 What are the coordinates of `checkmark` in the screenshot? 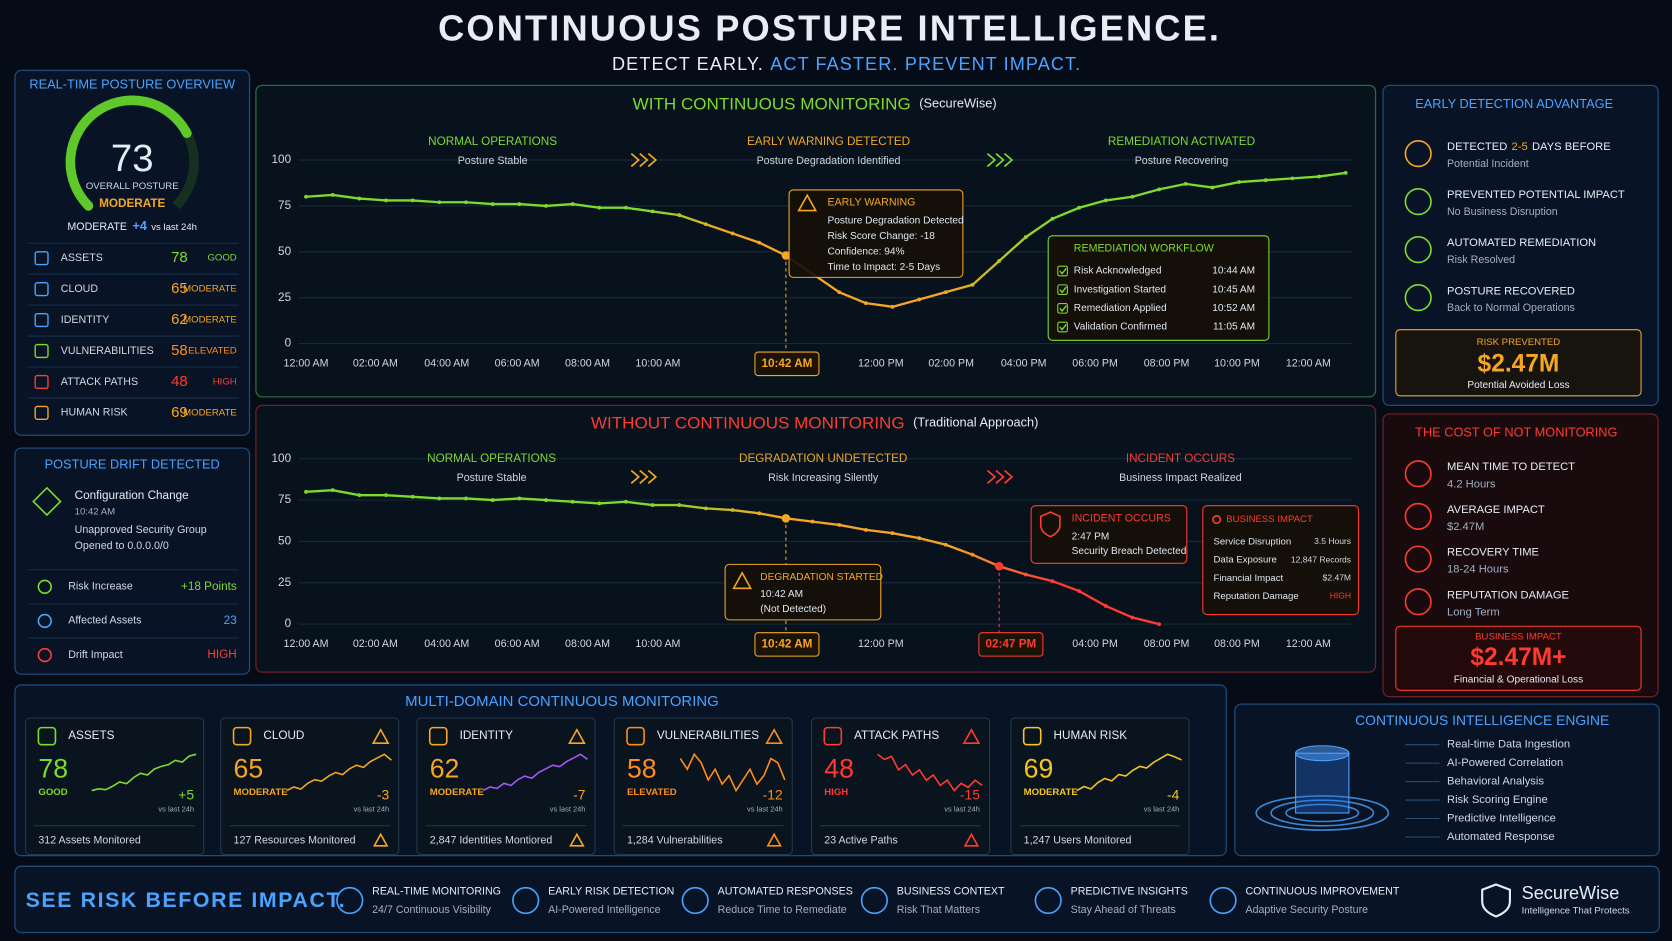 It's located at (1063, 290).